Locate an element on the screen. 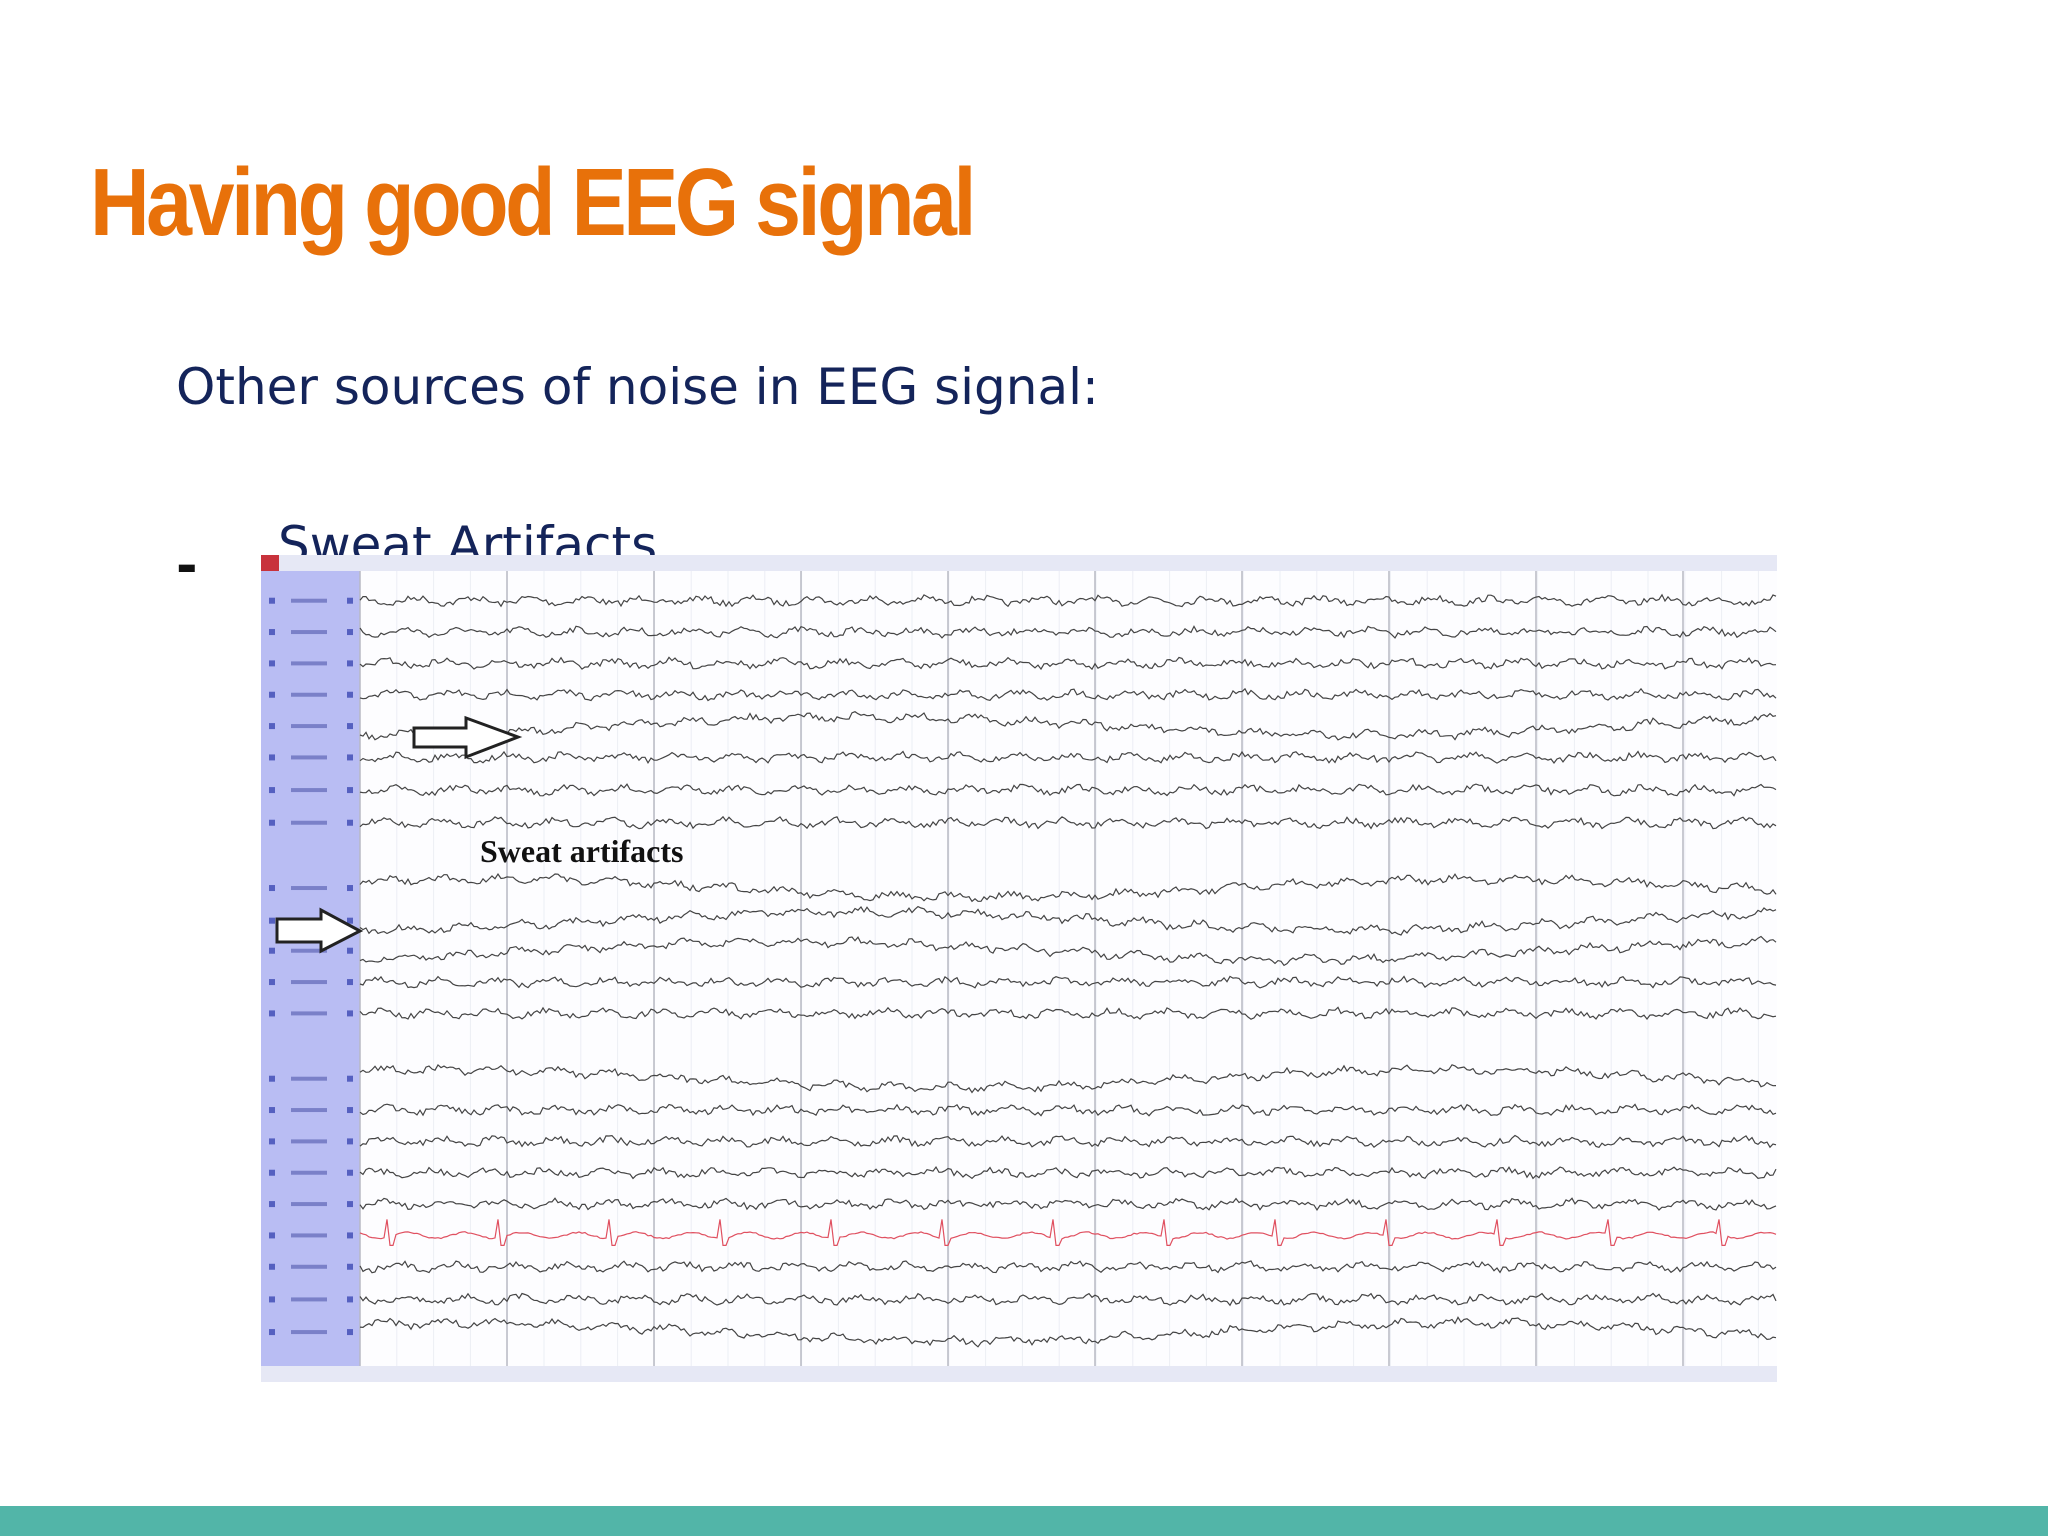  footer-band is located at coordinates (1024, 1521).